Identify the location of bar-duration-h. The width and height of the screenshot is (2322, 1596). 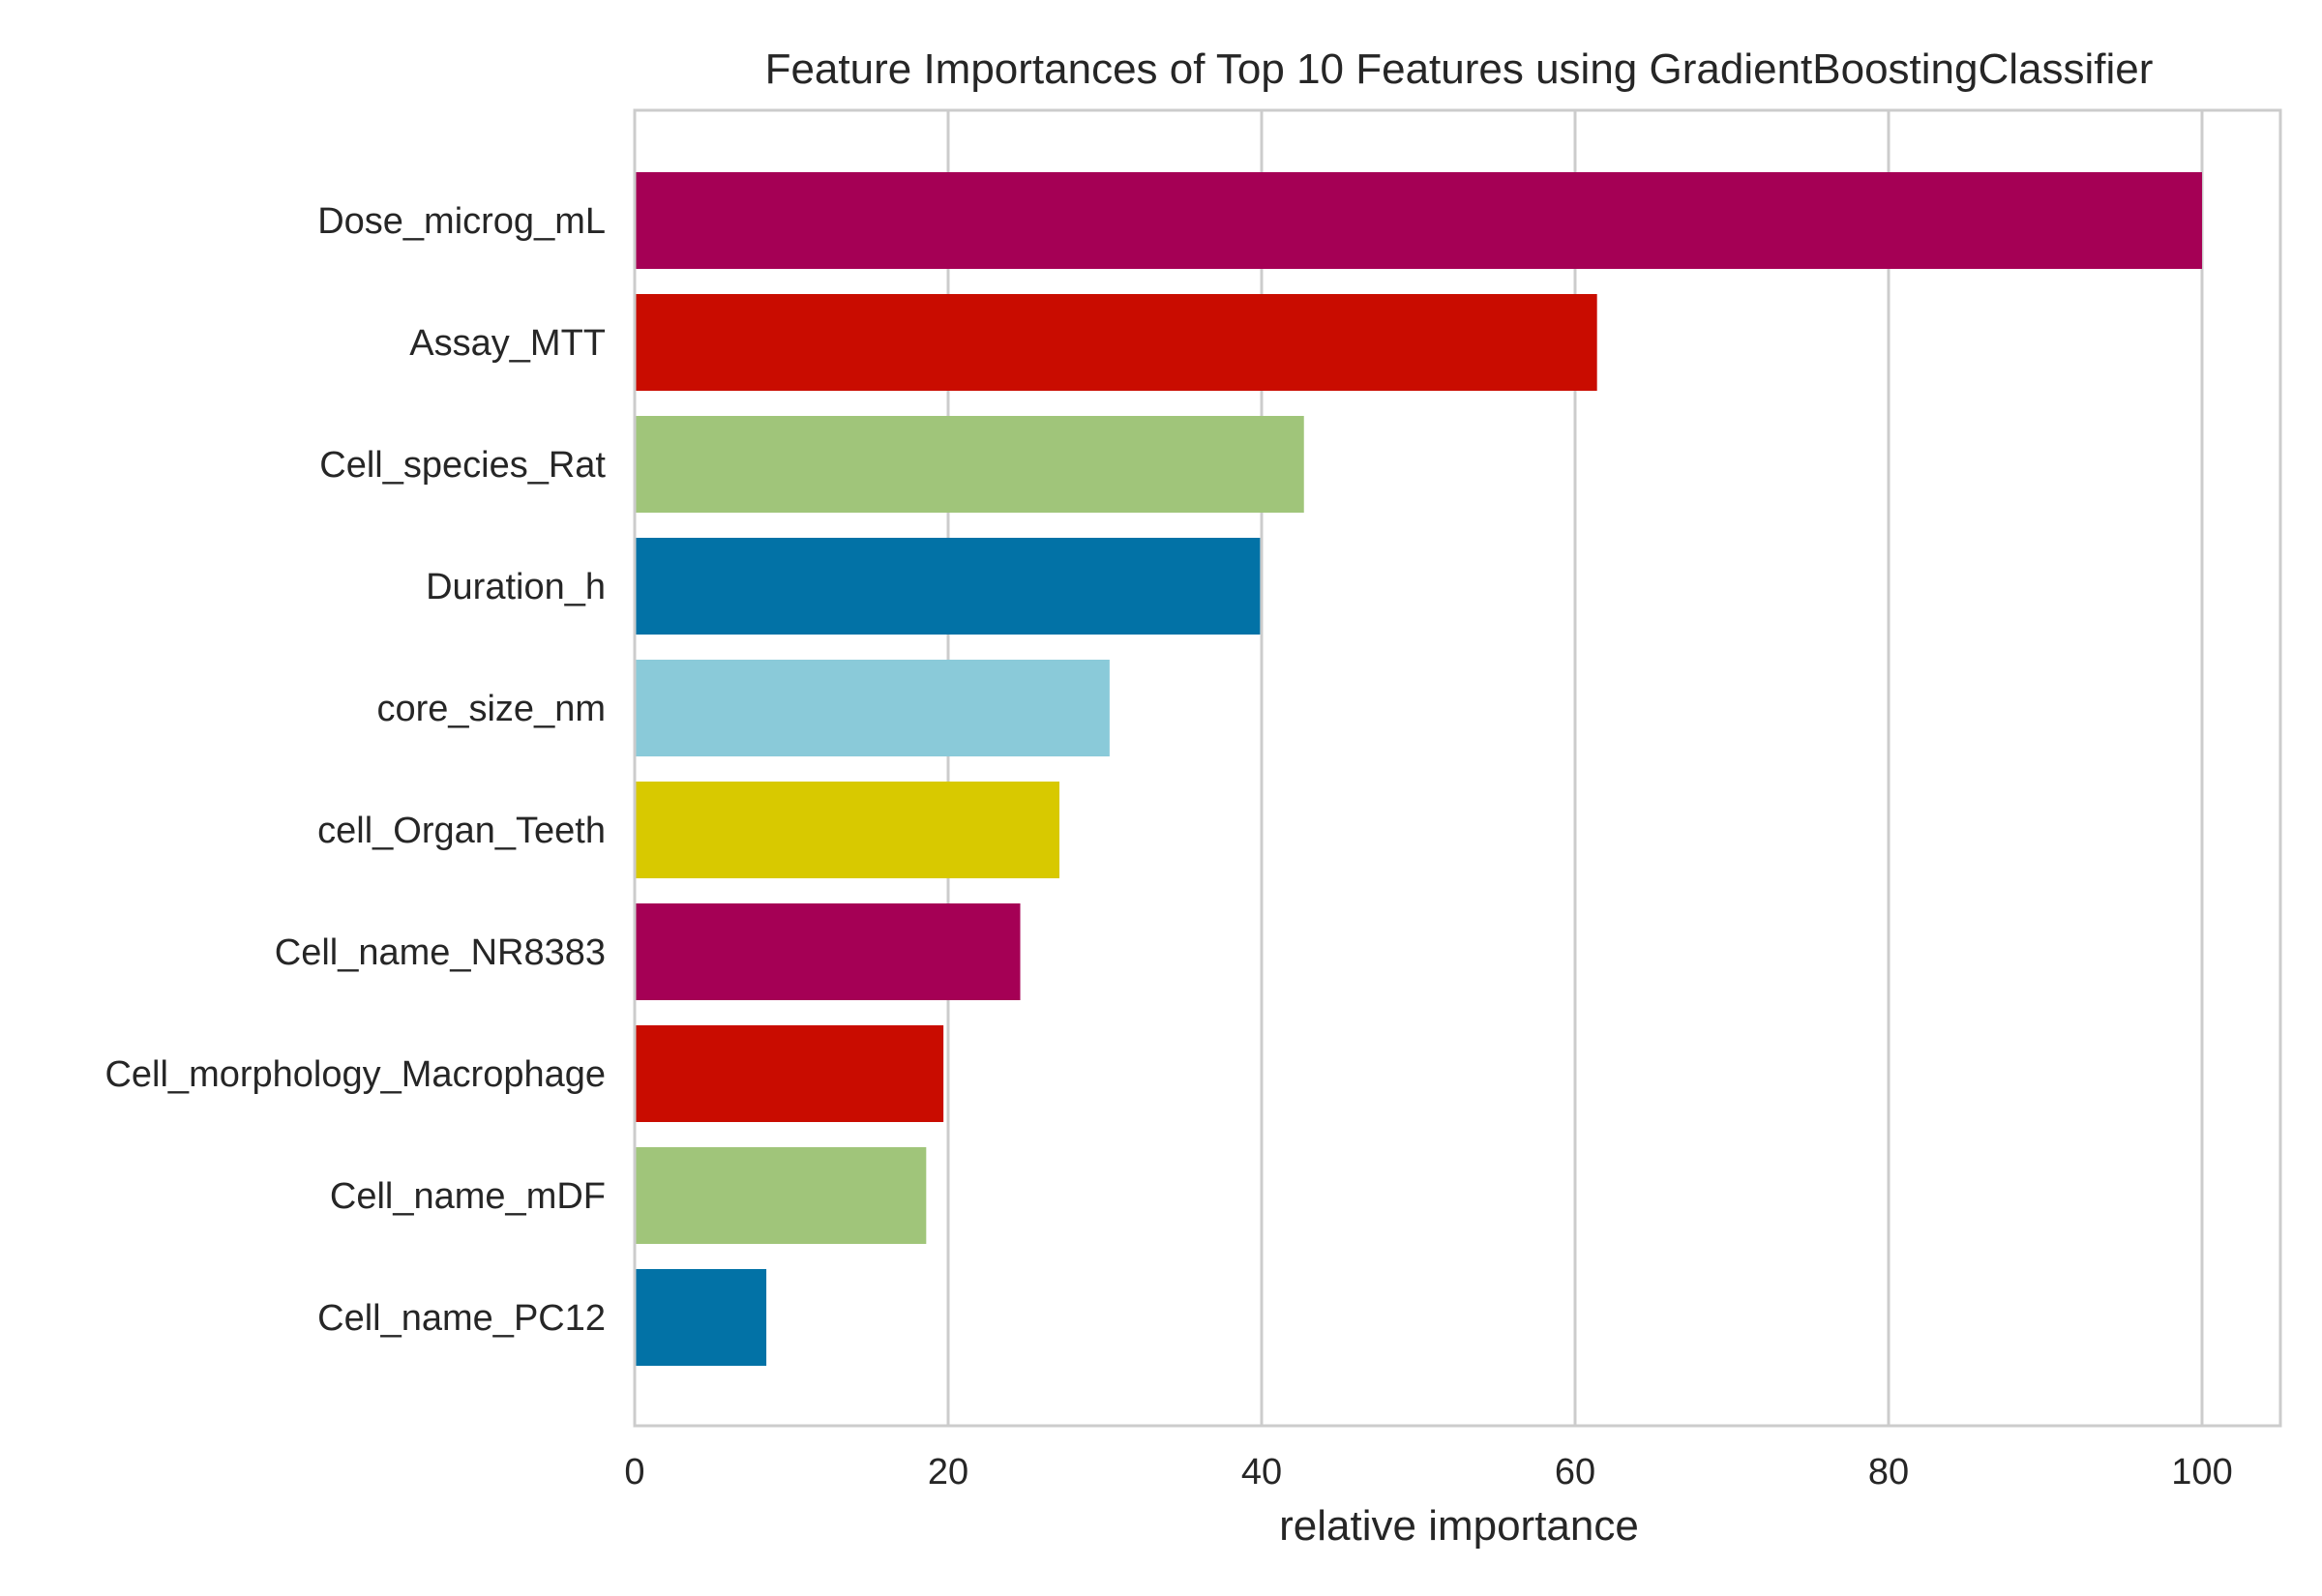
(948, 586).